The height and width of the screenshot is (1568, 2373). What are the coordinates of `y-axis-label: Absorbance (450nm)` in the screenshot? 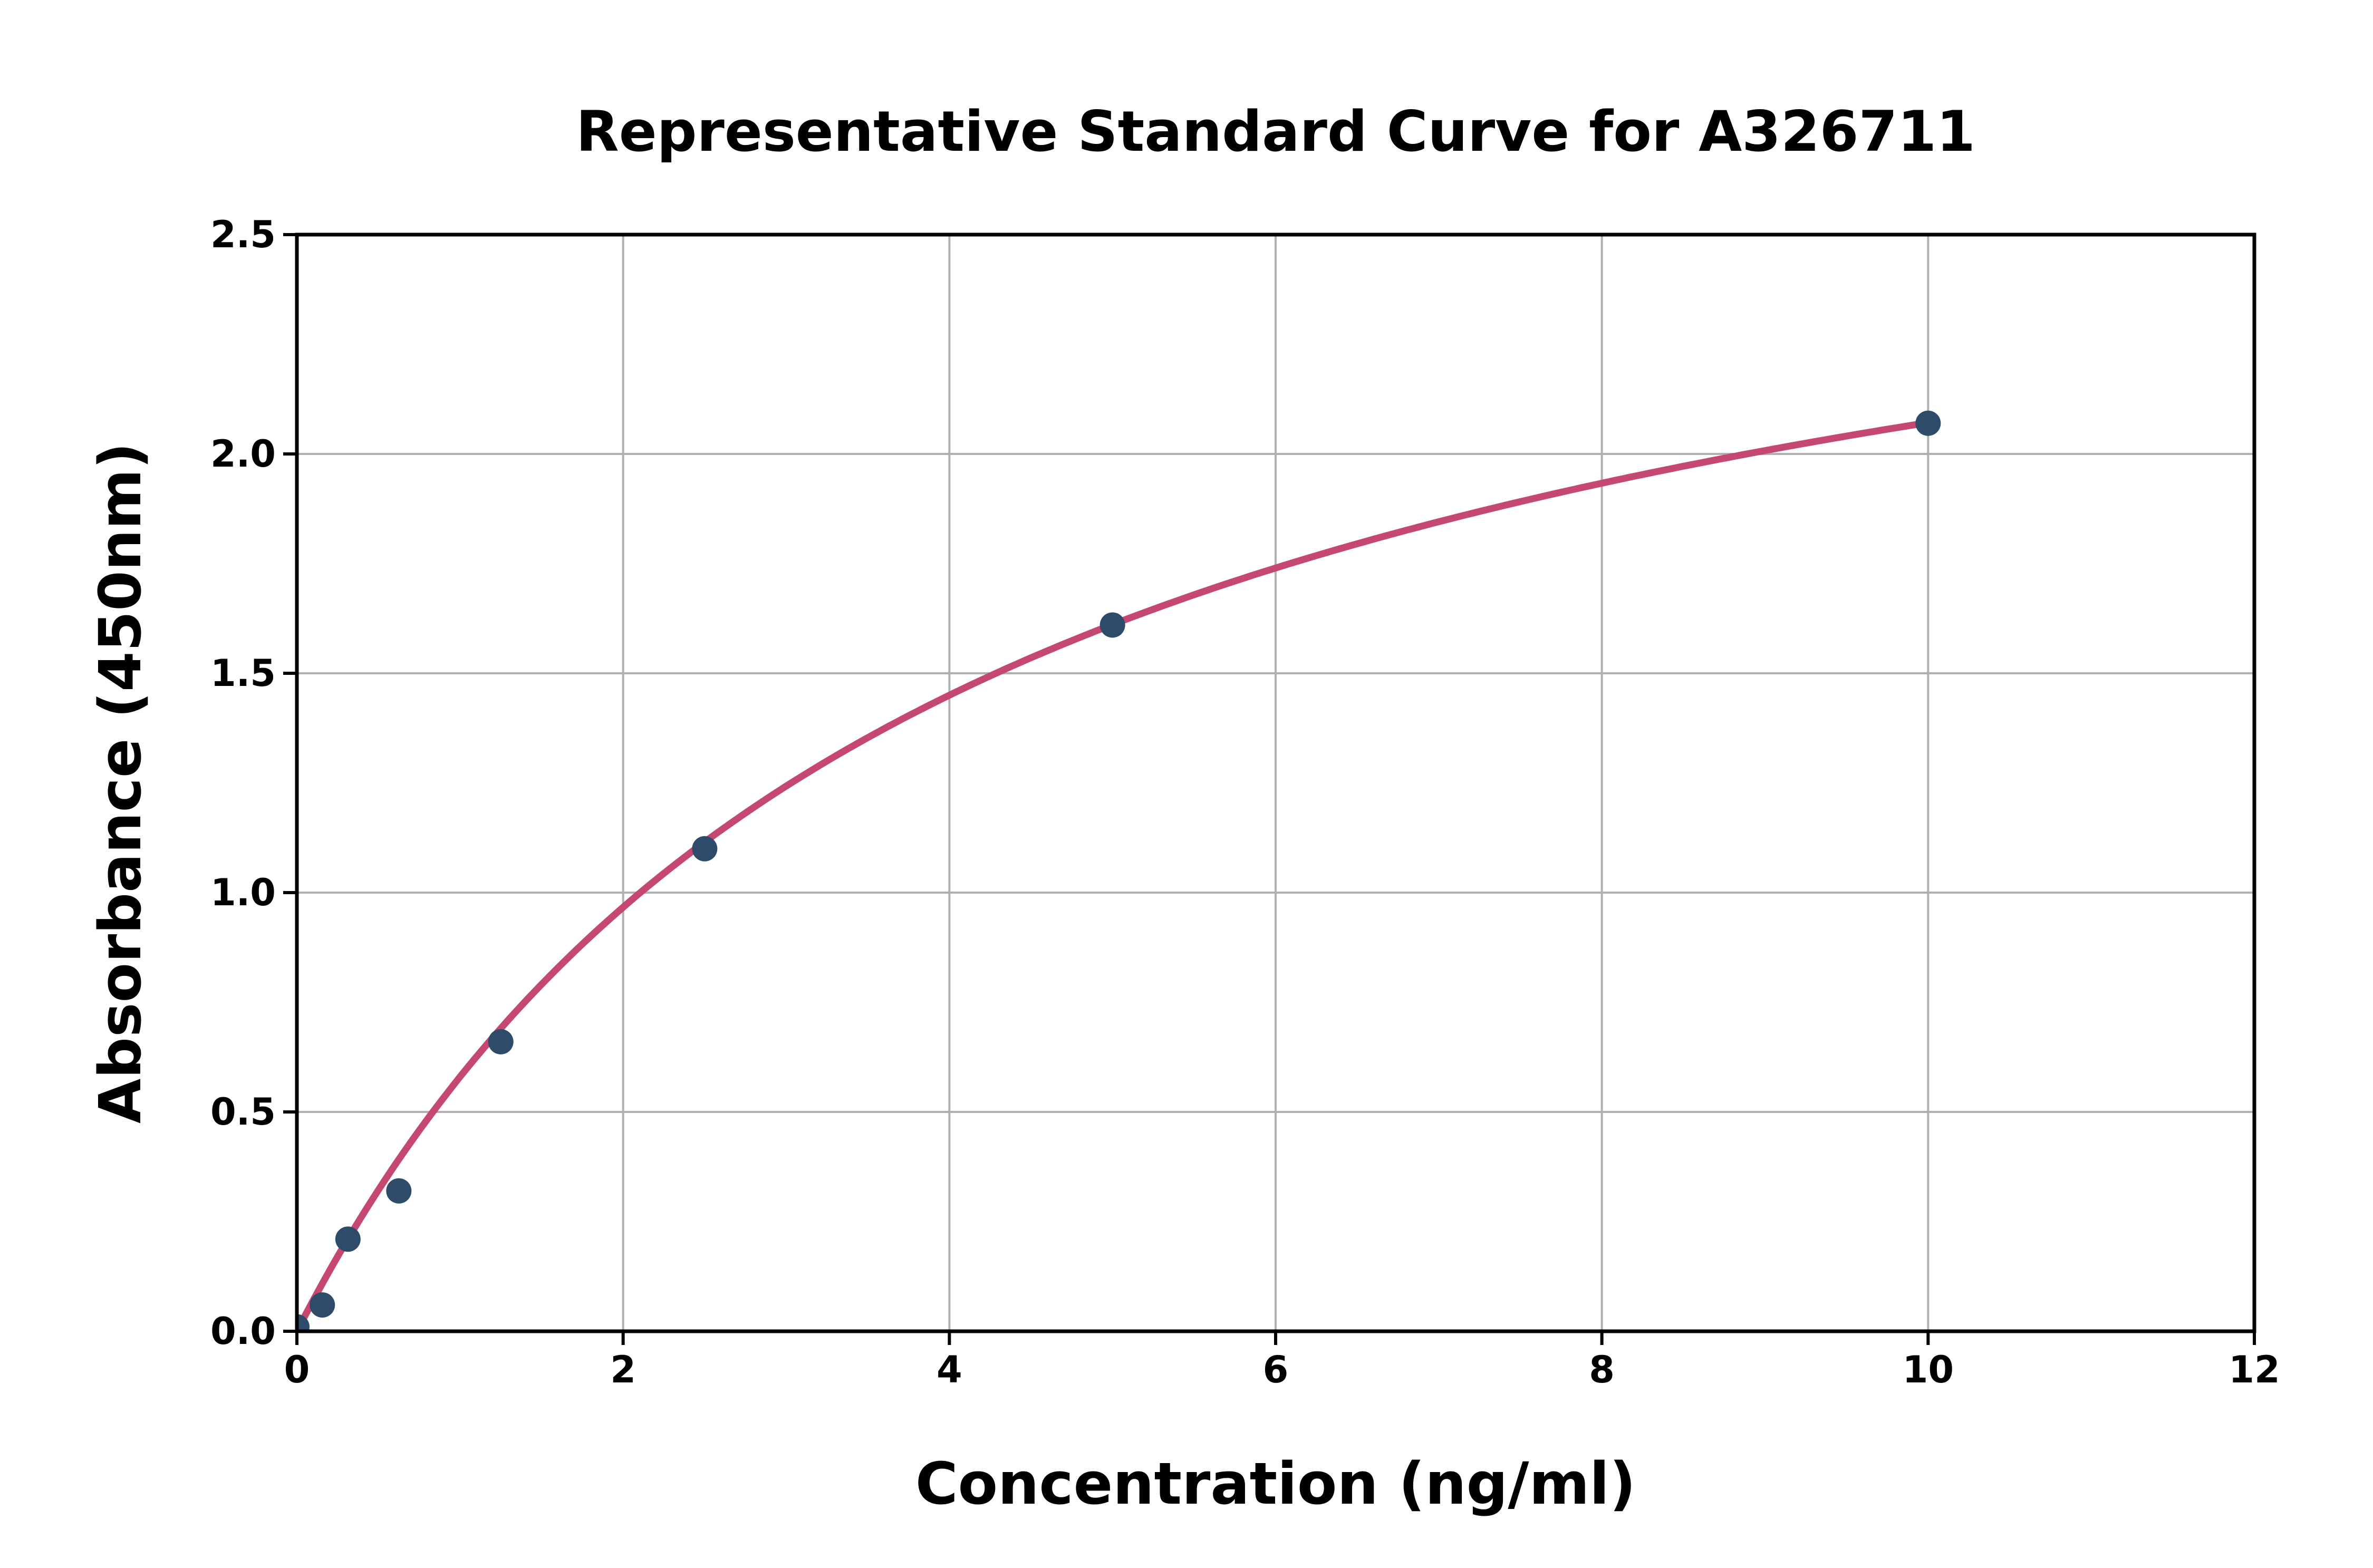 It's located at (120, 783).